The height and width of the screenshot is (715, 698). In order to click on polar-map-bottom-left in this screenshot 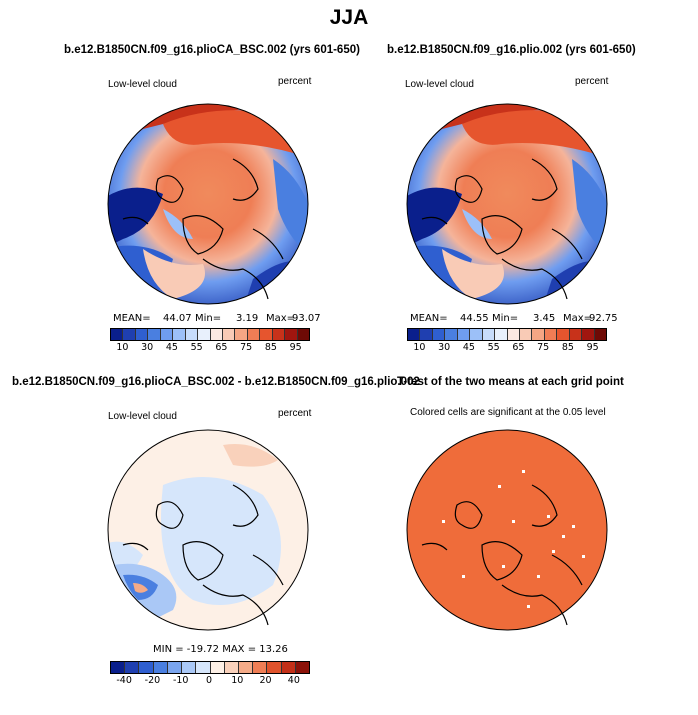, I will do `click(208, 530)`.